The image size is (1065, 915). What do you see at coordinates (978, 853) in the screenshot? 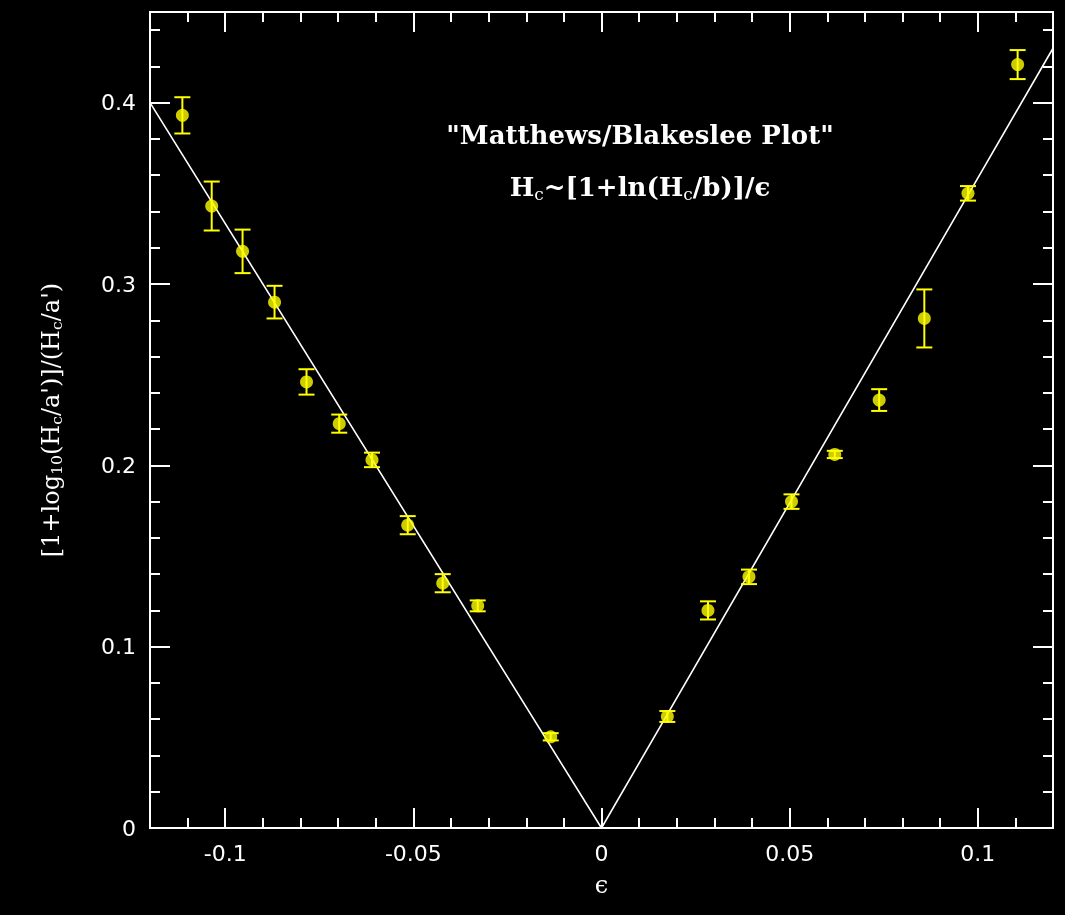
I see `x-tick-label: 0.1` at bounding box center [978, 853].